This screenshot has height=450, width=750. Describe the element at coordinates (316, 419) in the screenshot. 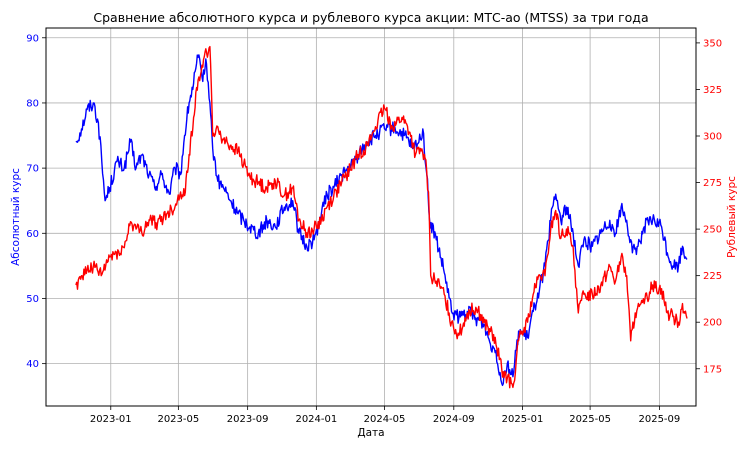

I see `x-tick-label: 2024-01` at that location.